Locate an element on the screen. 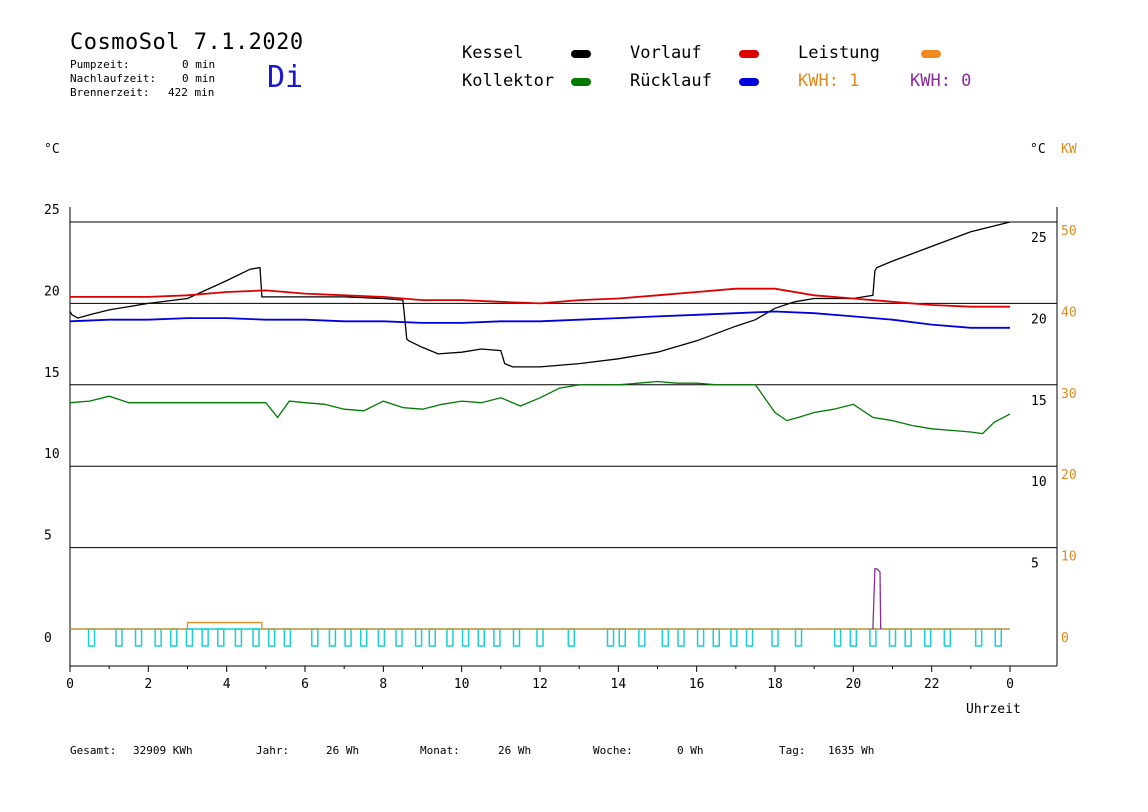 The height and width of the screenshot is (812, 1148). y-tick-label-left: 25 is located at coordinates (52, 210).